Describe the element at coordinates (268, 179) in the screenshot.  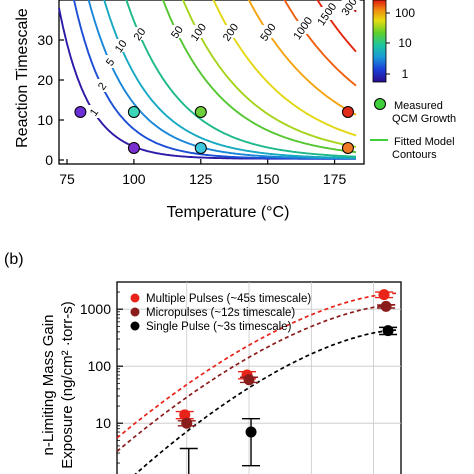
I see `panel-a-x-tick-label: 150` at that location.